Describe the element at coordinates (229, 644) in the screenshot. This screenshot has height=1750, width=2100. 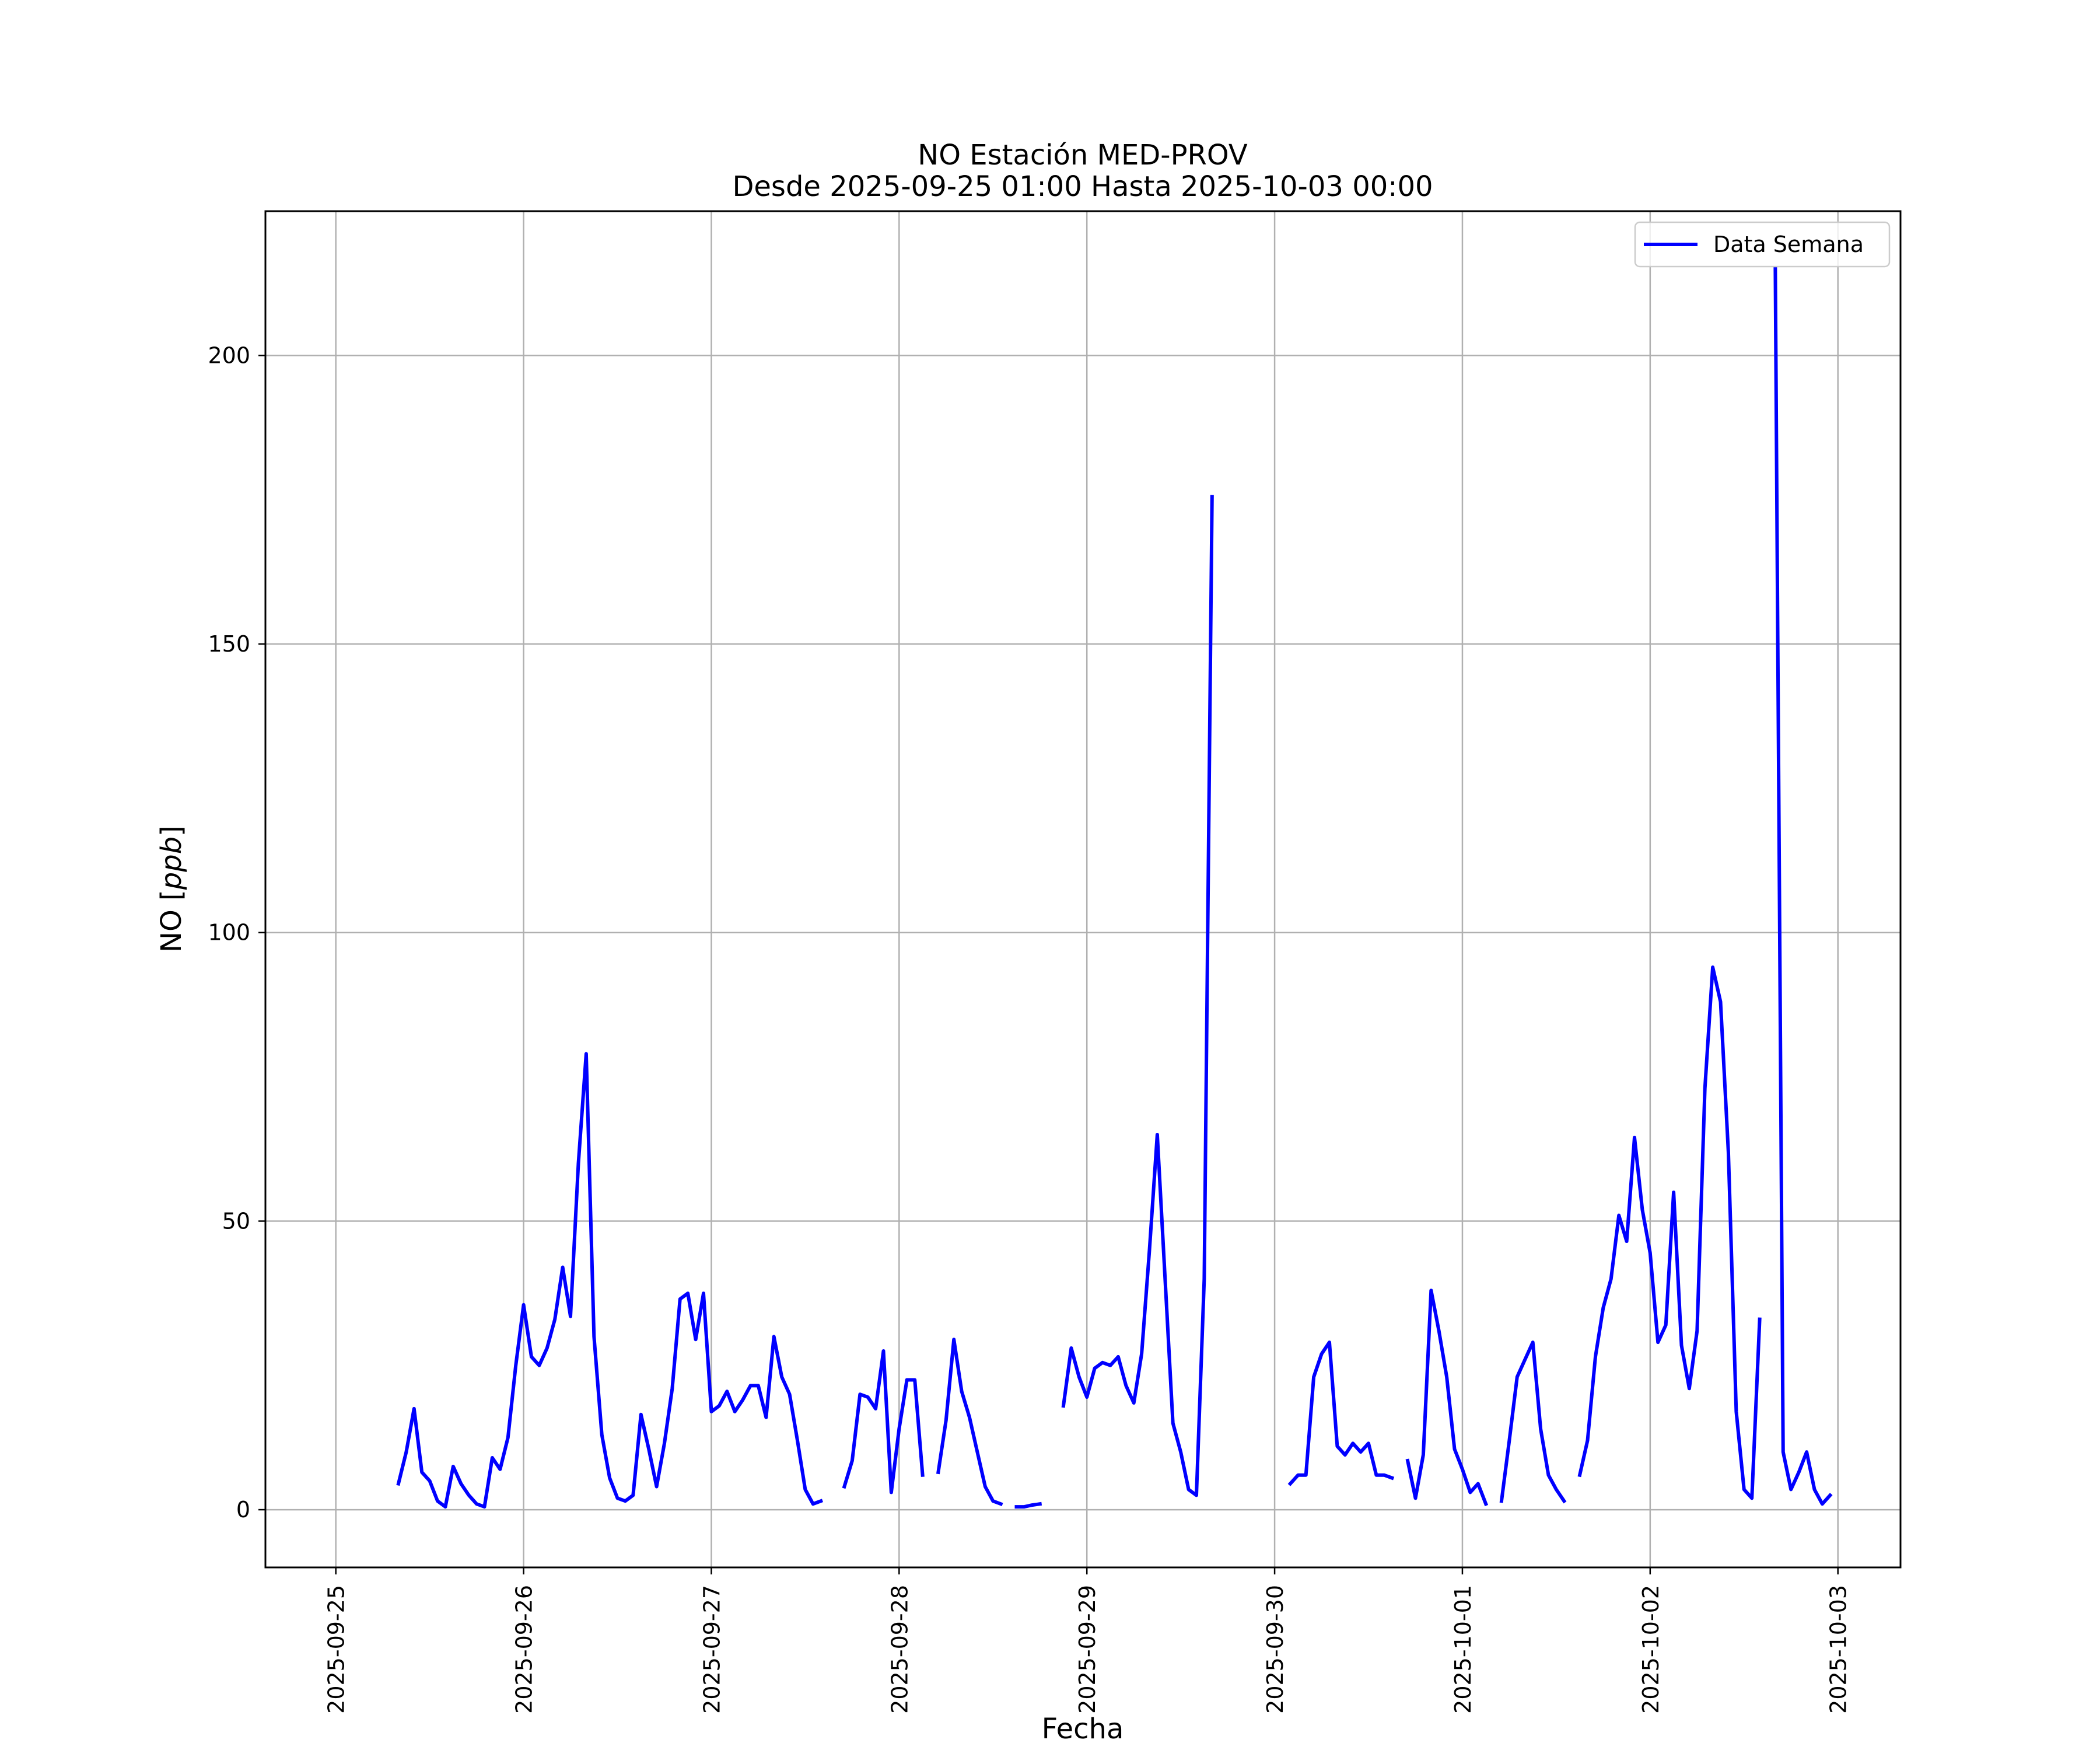
I see `y-tick-label: 150` at that location.